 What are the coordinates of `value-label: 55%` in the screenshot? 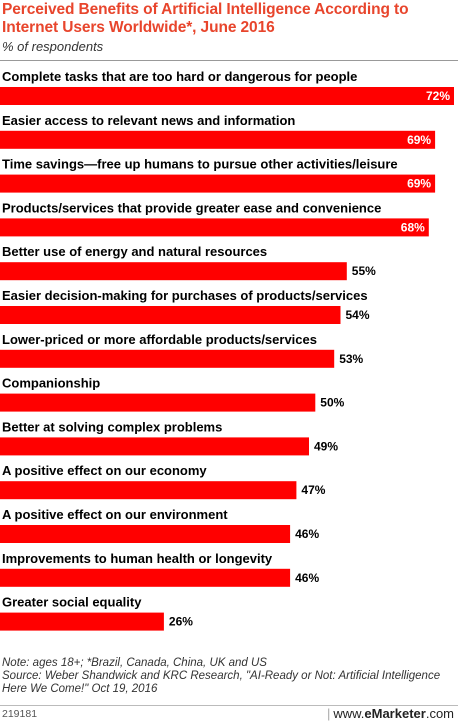 It's located at (364, 271).